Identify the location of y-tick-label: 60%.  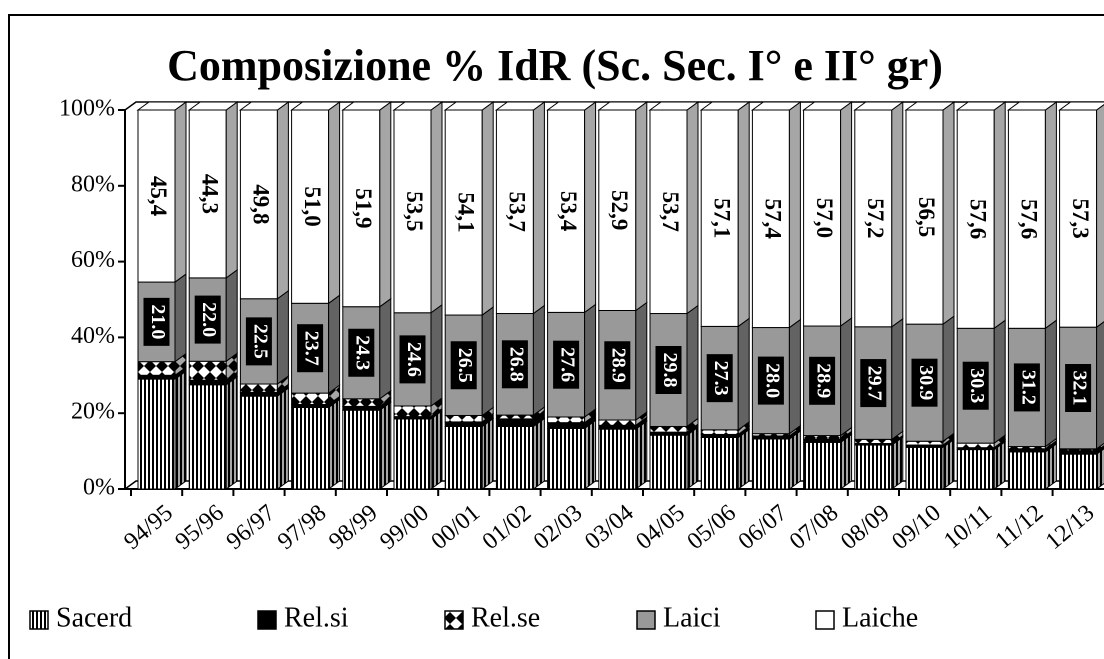
(93, 260).